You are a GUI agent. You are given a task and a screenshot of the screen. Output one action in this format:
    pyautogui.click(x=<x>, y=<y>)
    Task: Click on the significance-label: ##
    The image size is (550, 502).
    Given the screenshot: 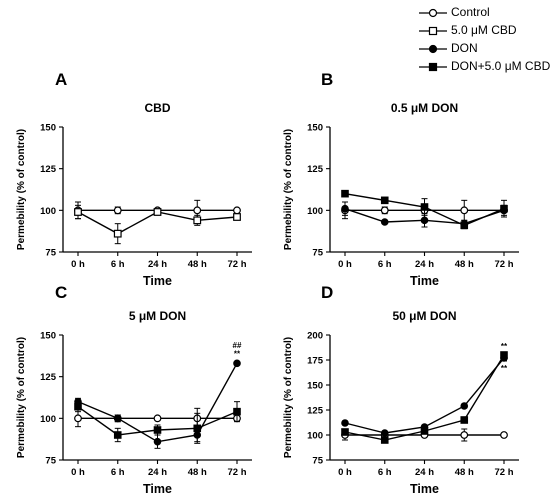 What is the action you would take?
    pyautogui.click(x=237, y=345)
    